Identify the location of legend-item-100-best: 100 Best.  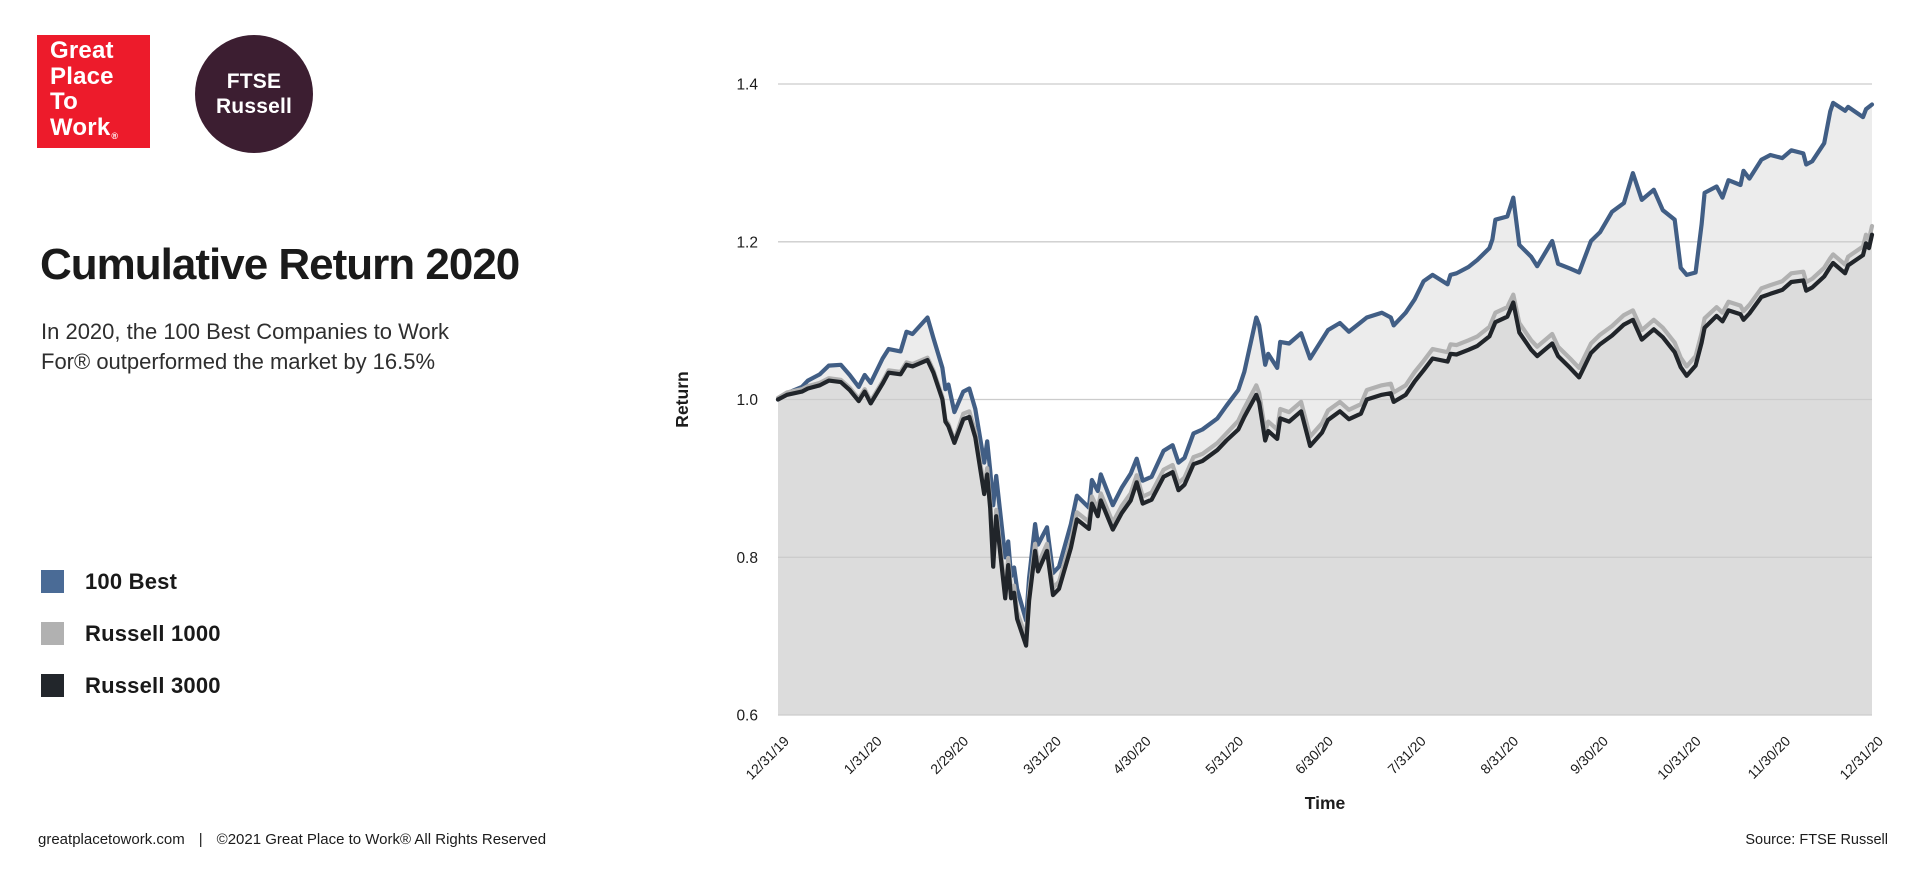
(131, 581).